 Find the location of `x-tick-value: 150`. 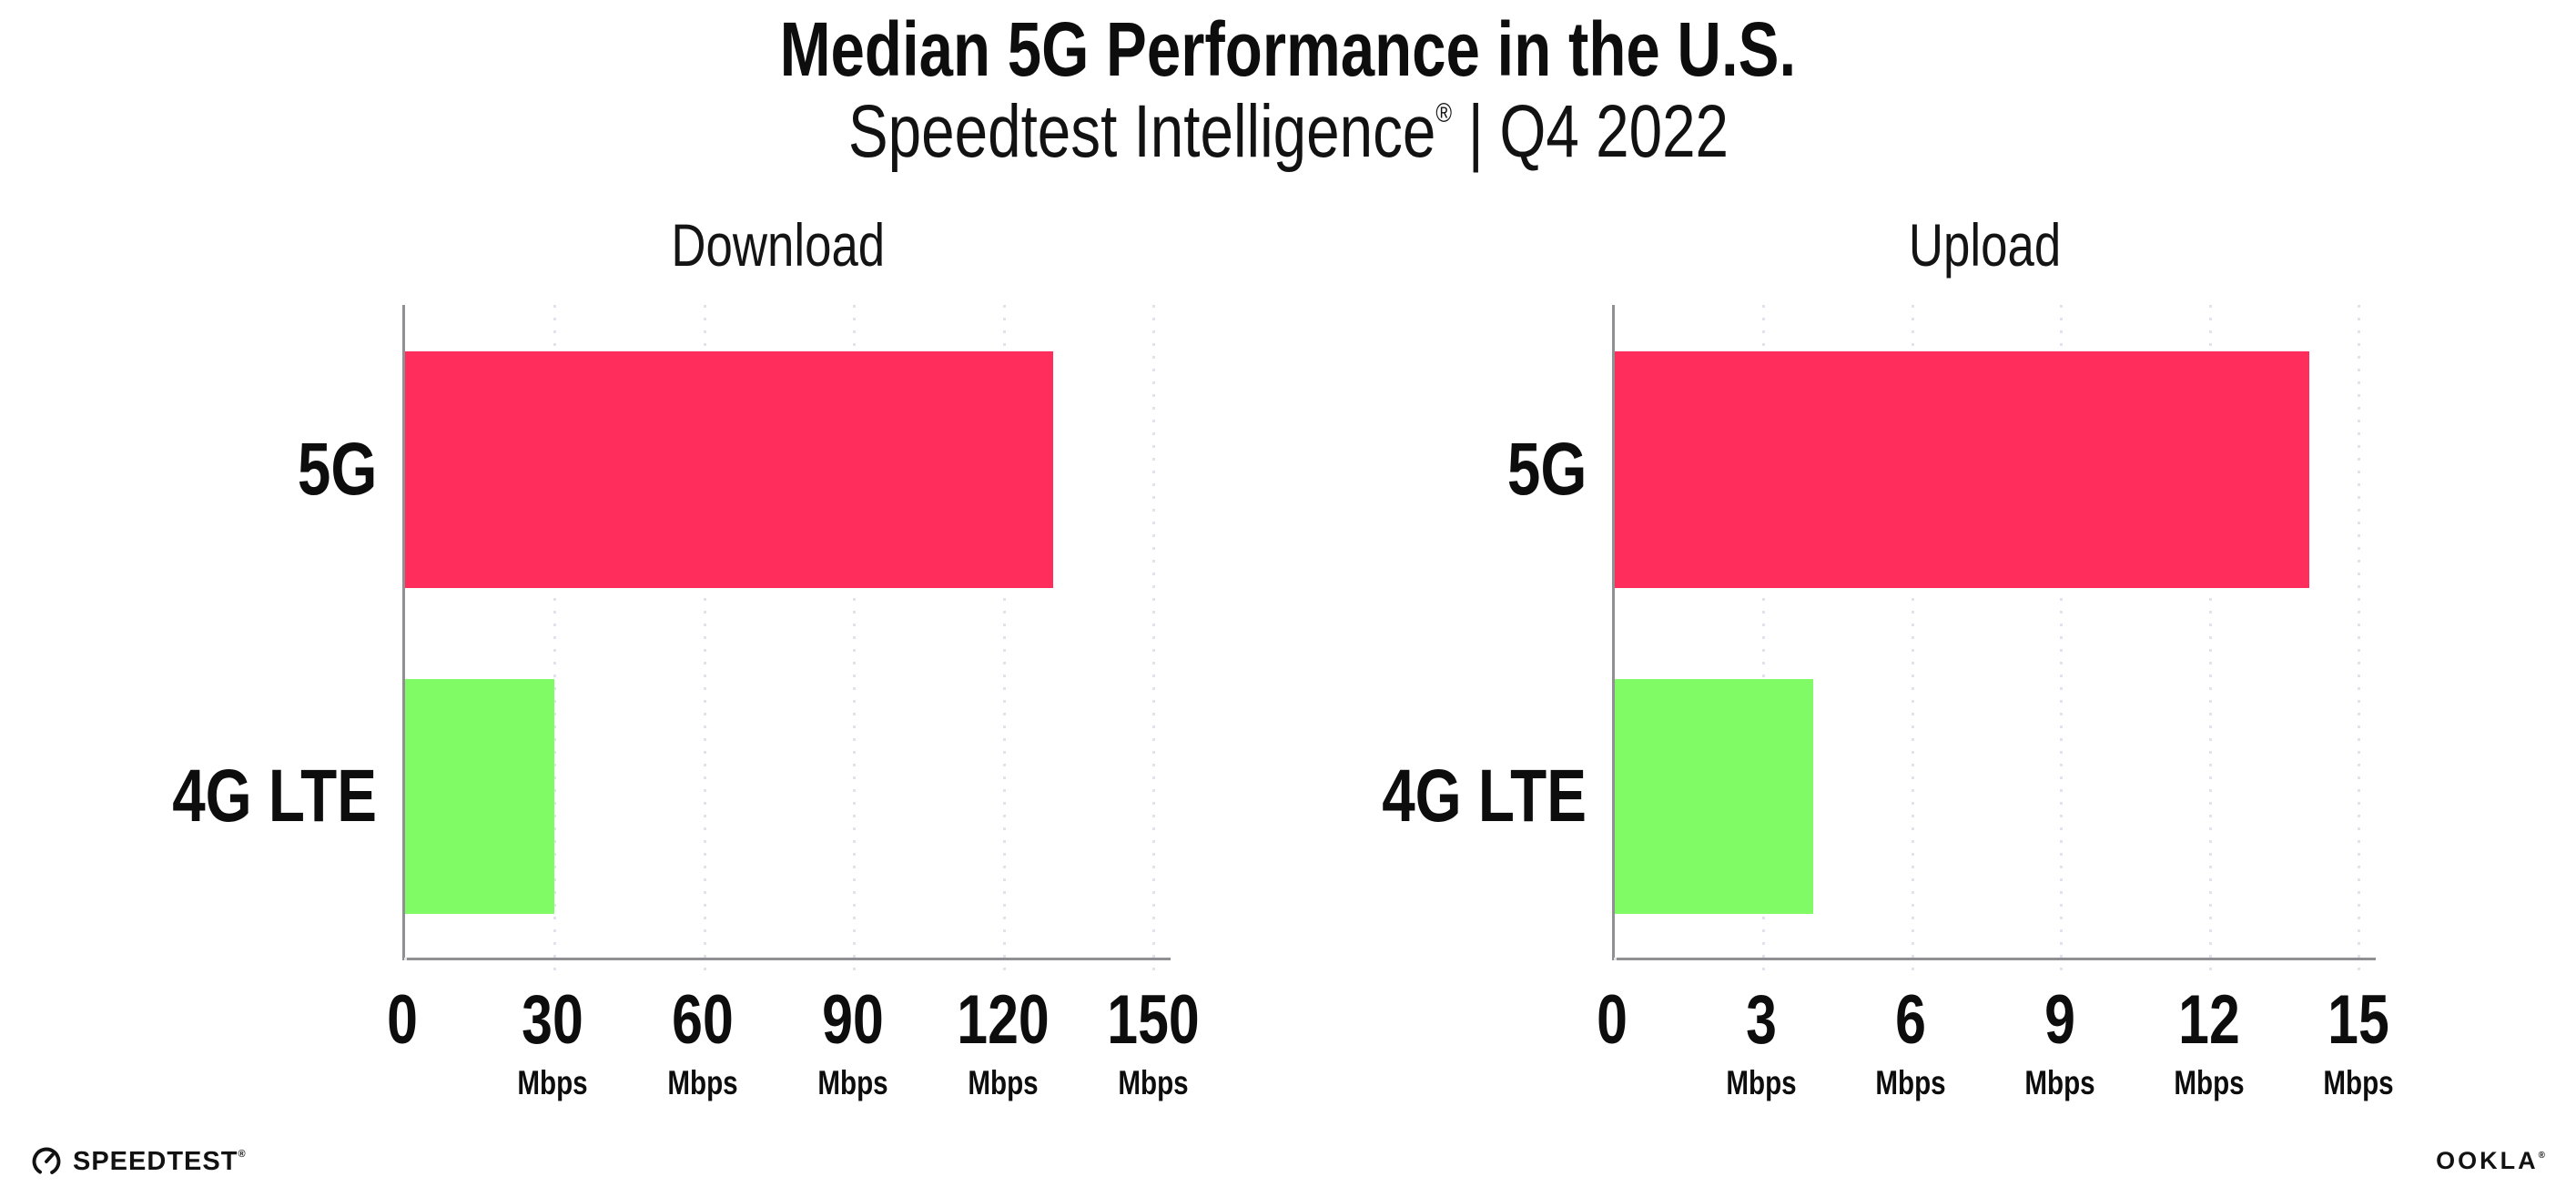

x-tick-value: 150 is located at coordinates (1153, 1020).